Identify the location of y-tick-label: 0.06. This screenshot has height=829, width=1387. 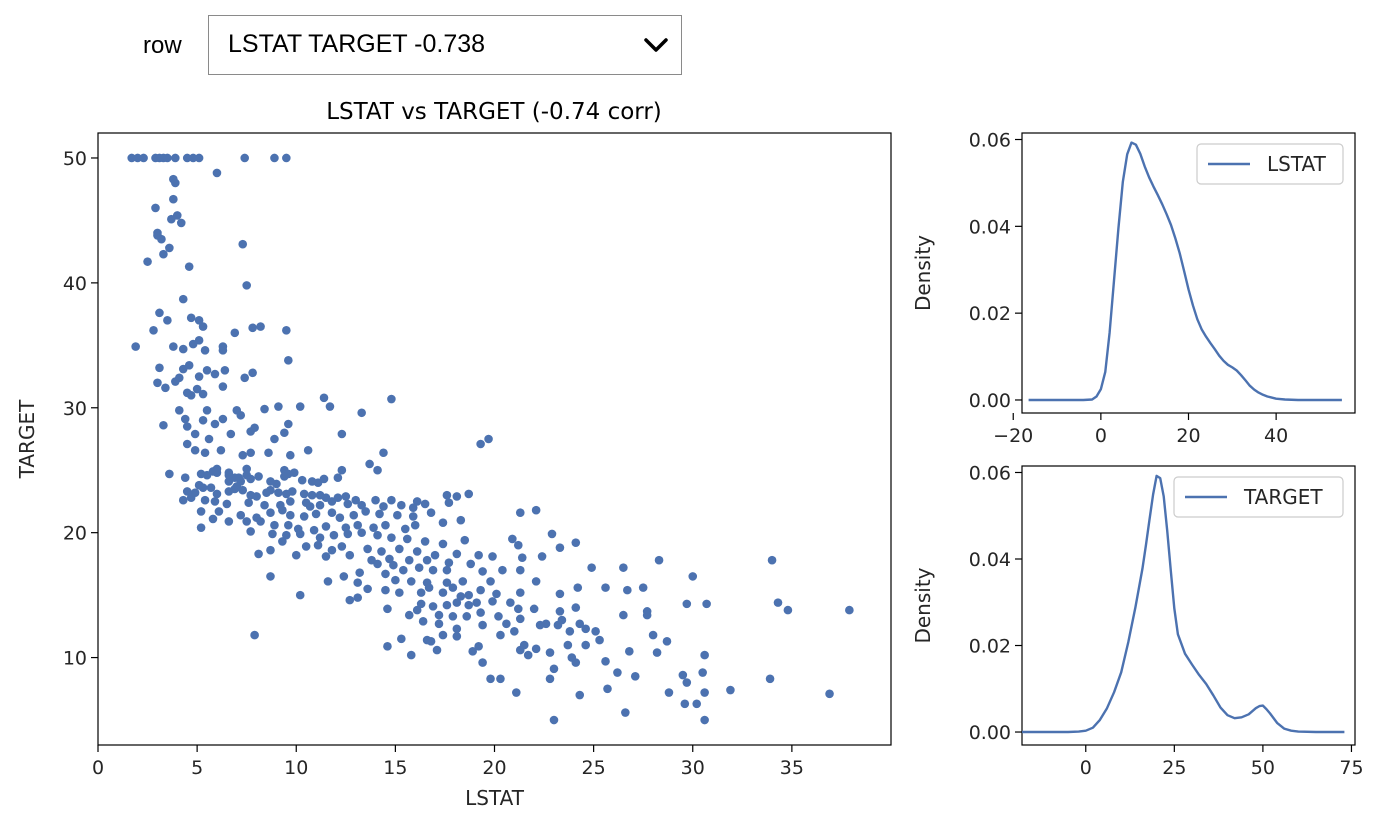
(990, 473).